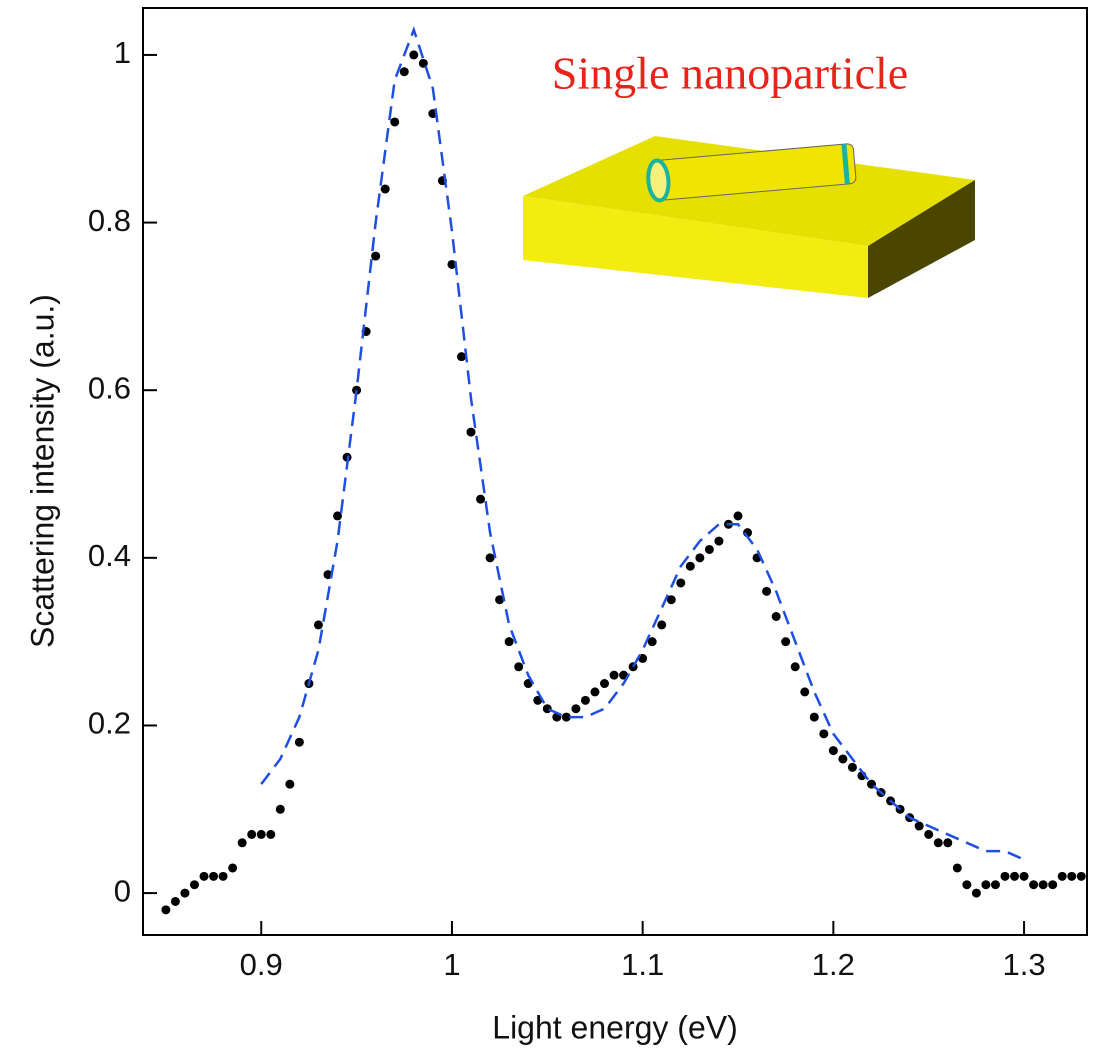 This screenshot has width=1095, height=1058. I want to click on x-tick-label: 1.3, so click(1024, 964).